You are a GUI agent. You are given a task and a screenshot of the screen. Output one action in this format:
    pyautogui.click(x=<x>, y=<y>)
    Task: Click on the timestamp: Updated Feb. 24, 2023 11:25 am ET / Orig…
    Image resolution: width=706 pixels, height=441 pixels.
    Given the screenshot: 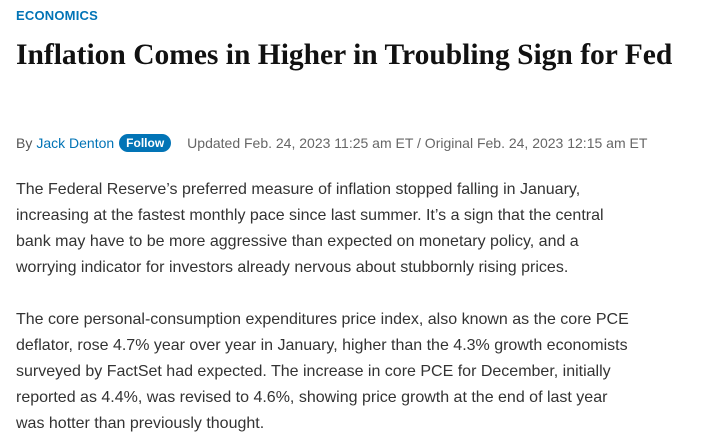 What is the action you would take?
    pyautogui.click(x=417, y=143)
    